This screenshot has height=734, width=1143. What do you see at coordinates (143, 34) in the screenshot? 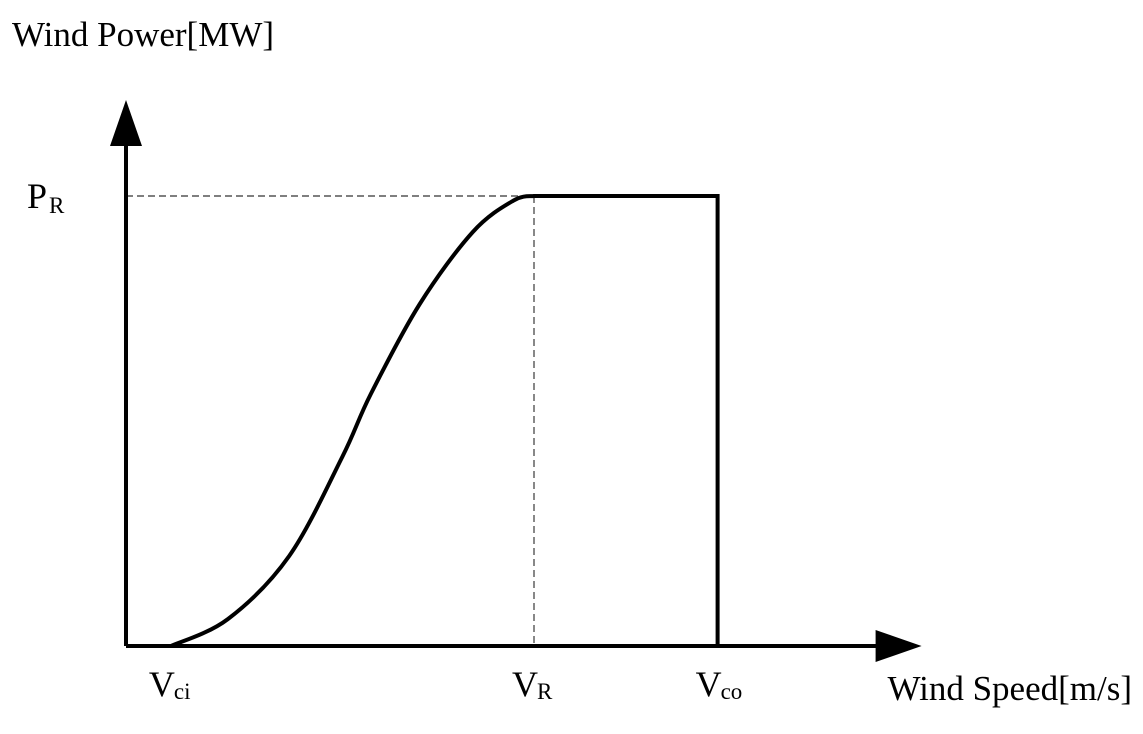
I see `y-axis-label: Wind Power[MW]` at bounding box center [143, 34].